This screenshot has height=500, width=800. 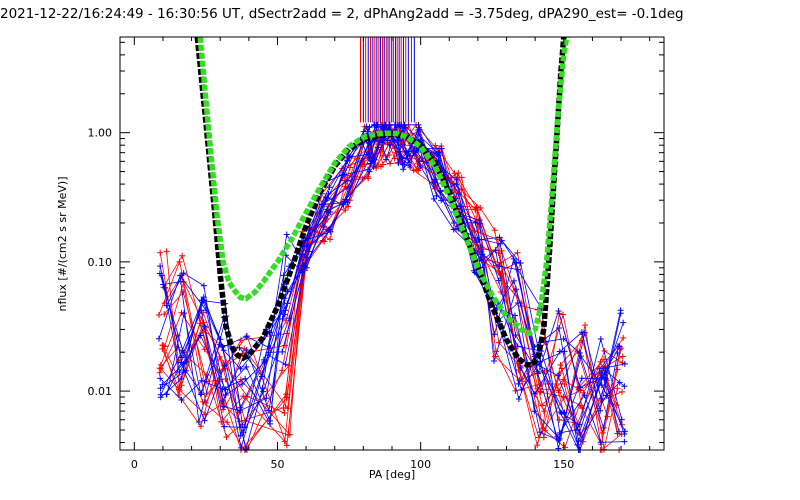 What do you see at coordinates (277, 464) in the screenshot?
I see `x-tick-label: 50` at bounding box center [277, 464].